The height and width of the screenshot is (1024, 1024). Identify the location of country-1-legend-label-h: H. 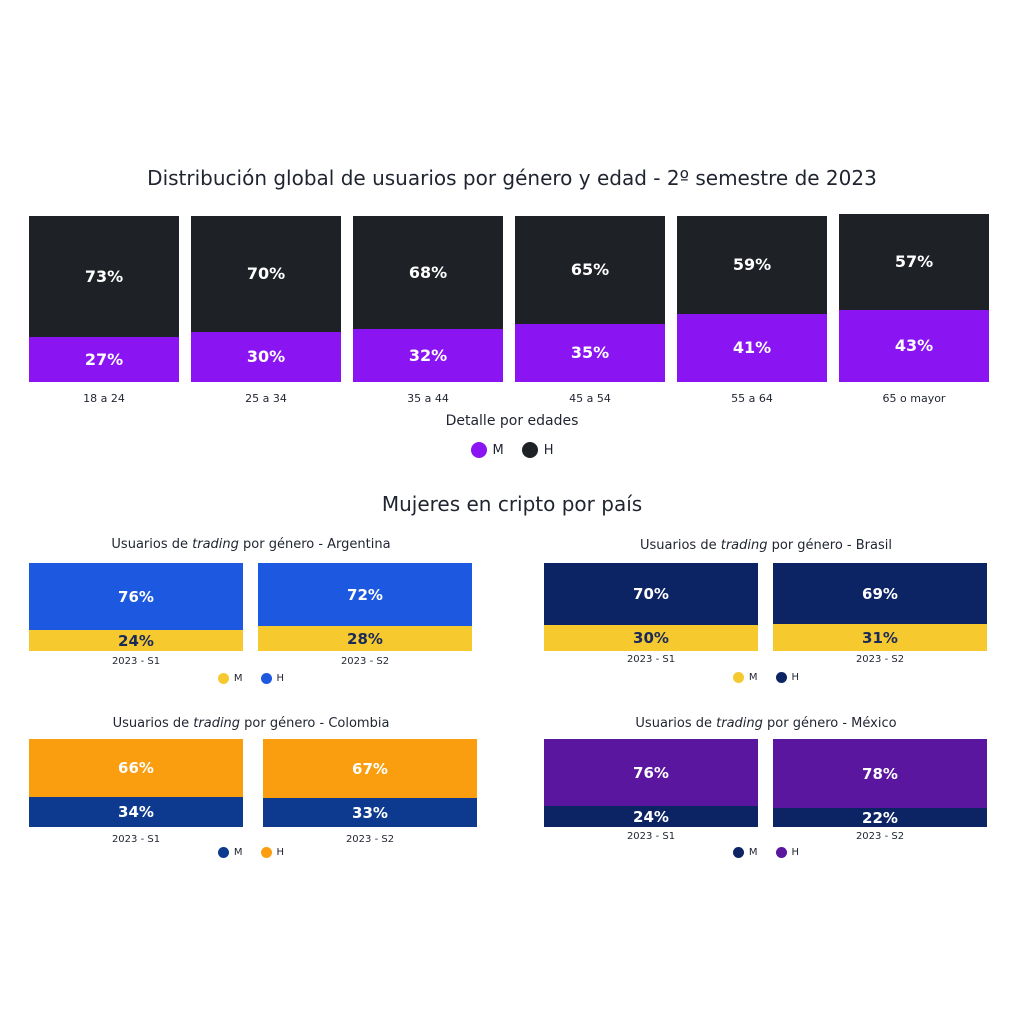
(280, 678).